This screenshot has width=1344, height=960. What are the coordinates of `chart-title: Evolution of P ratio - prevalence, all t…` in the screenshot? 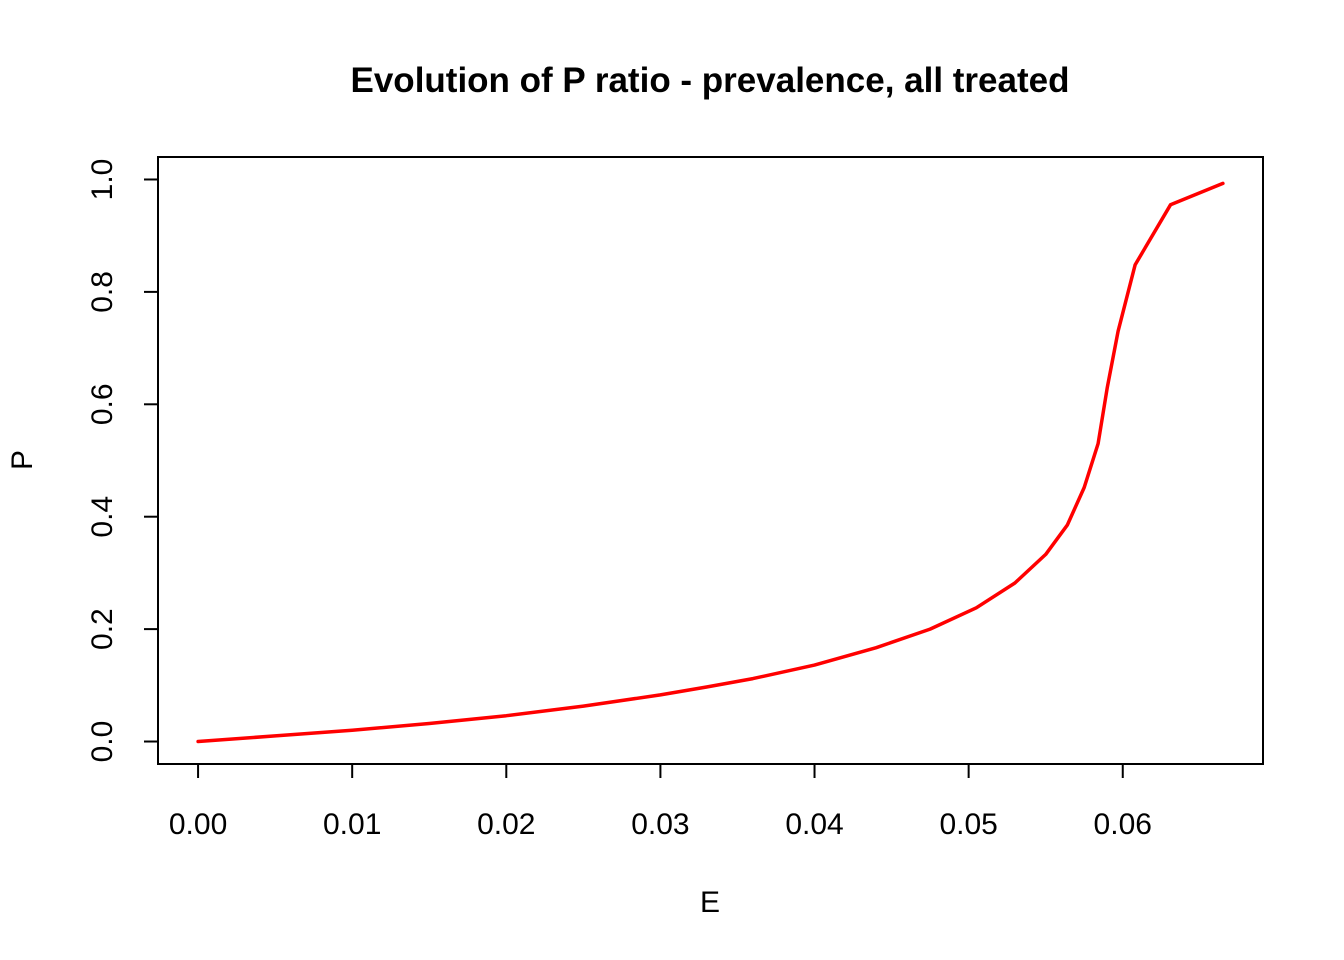 It's located at (710, 80).